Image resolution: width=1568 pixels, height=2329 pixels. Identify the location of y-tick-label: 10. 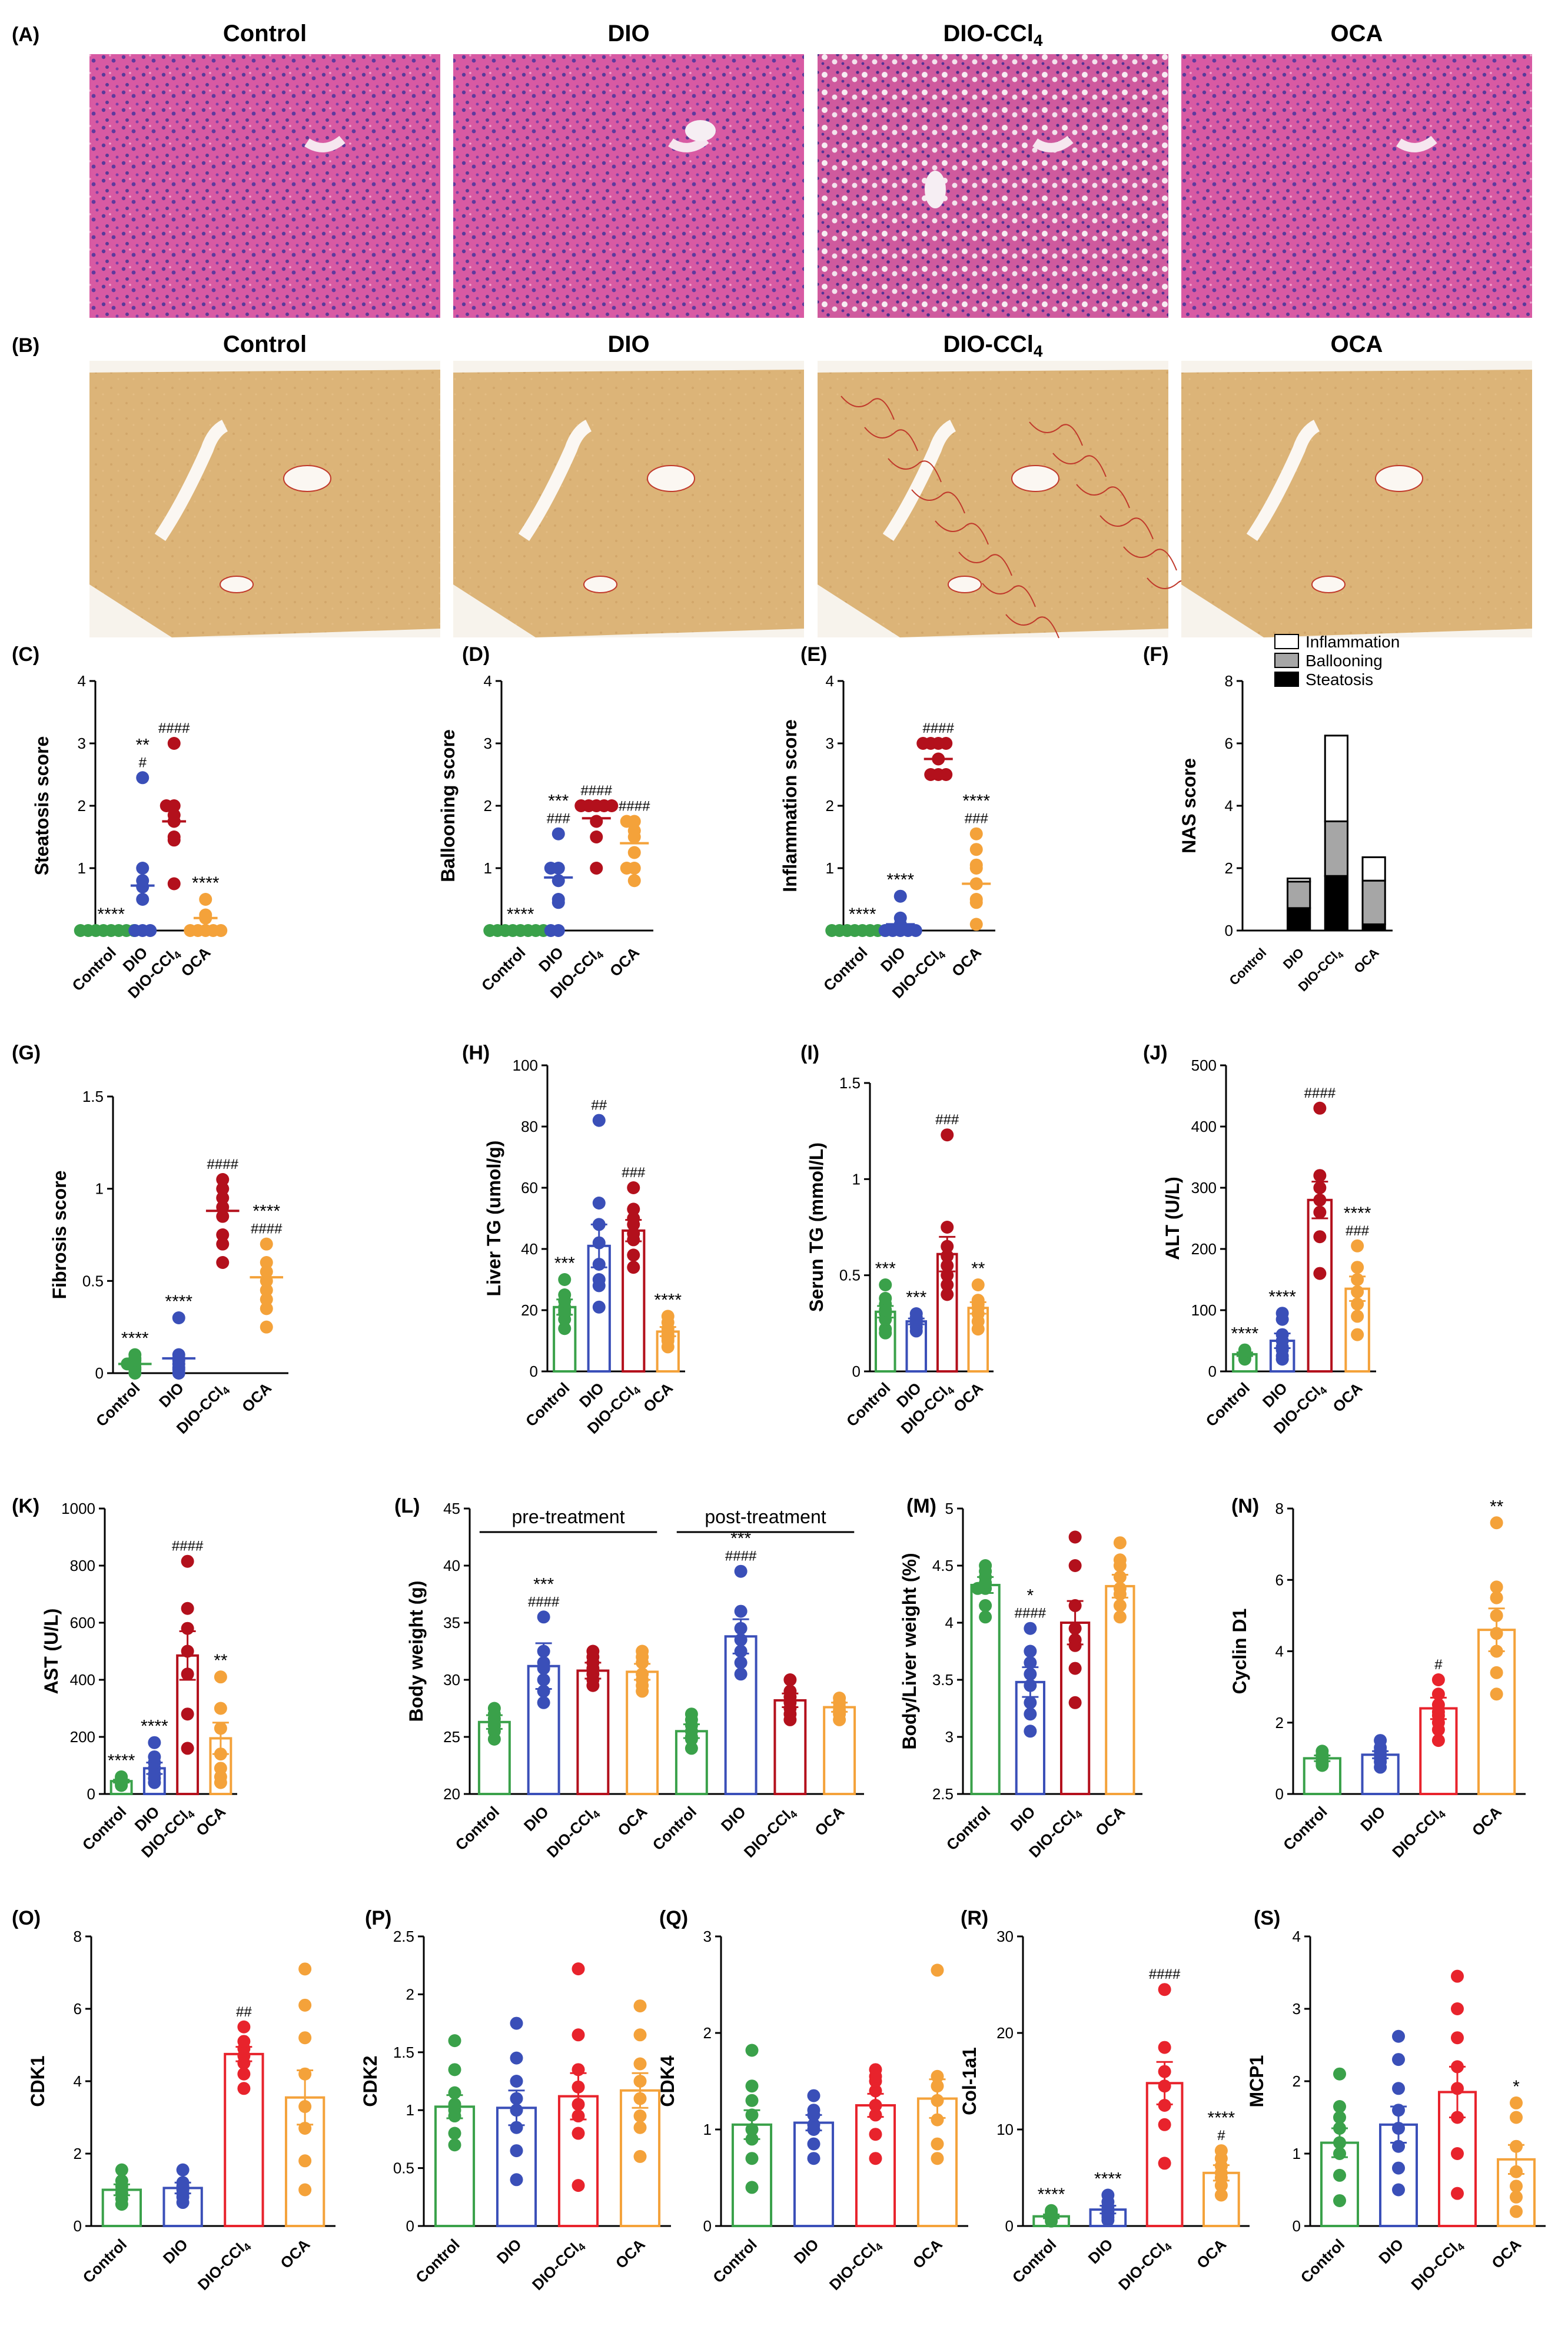
(1005, 2129).